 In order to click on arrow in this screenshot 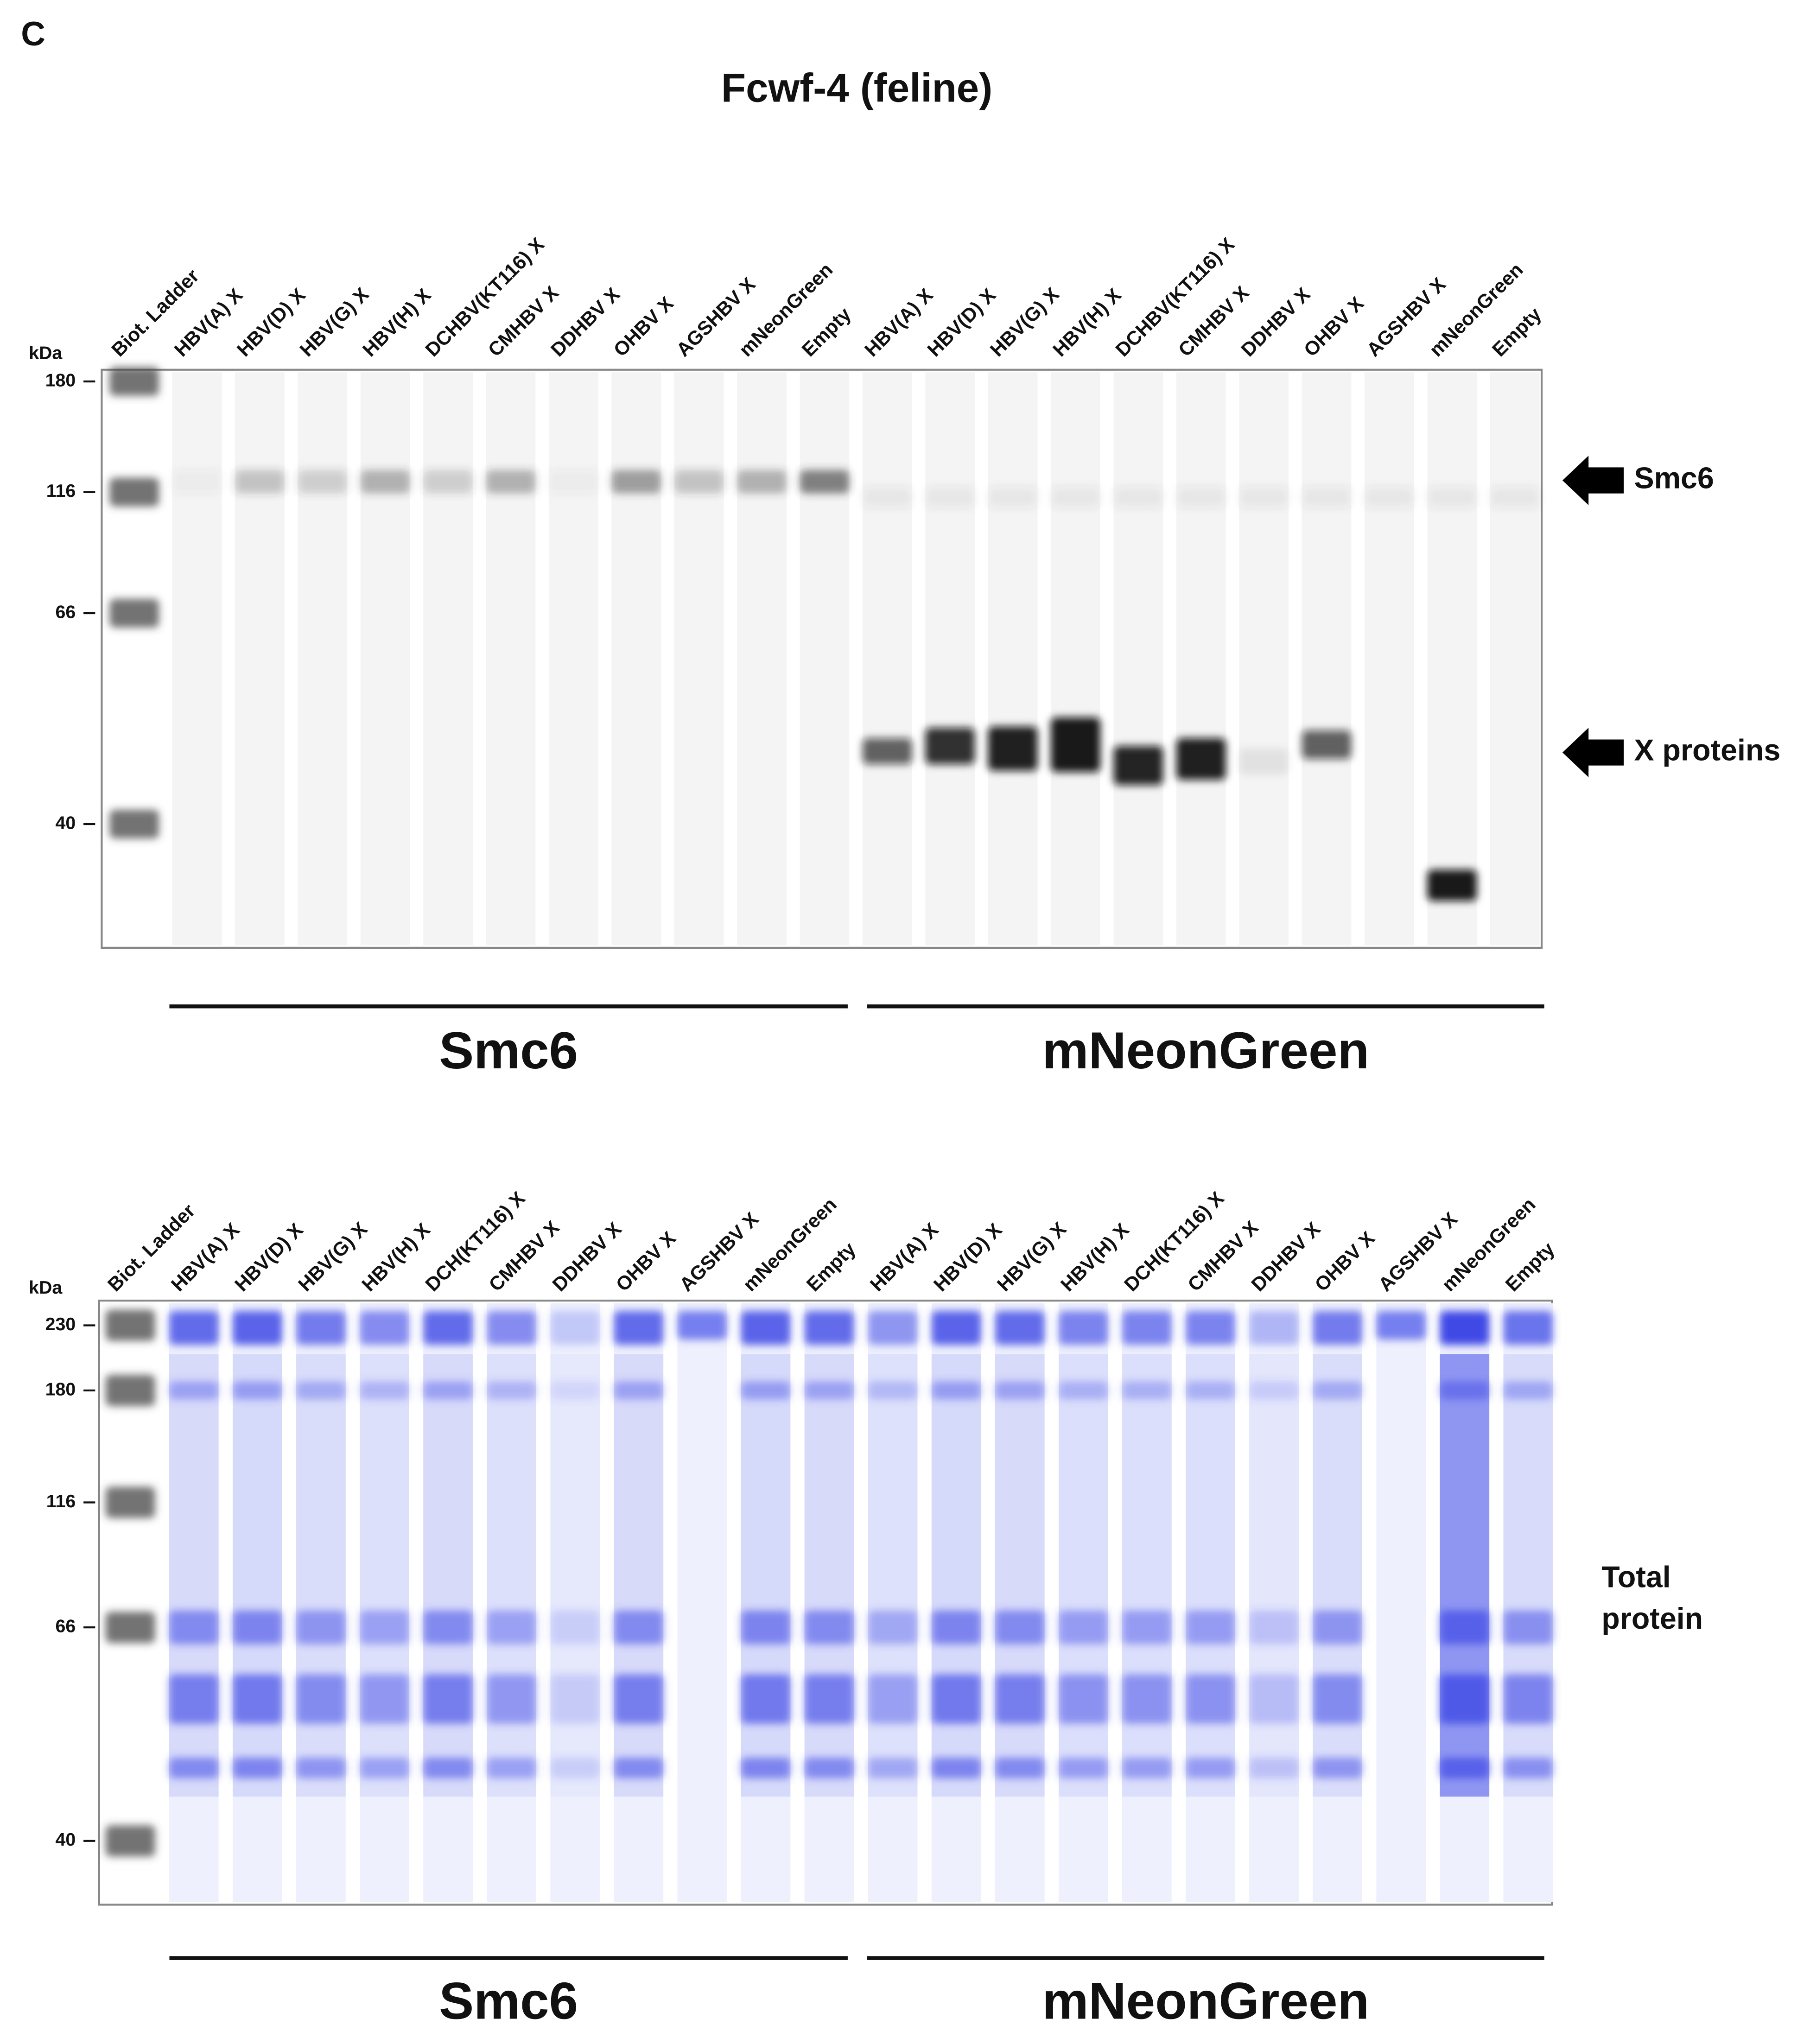, I will do `click(1593, 752)`.